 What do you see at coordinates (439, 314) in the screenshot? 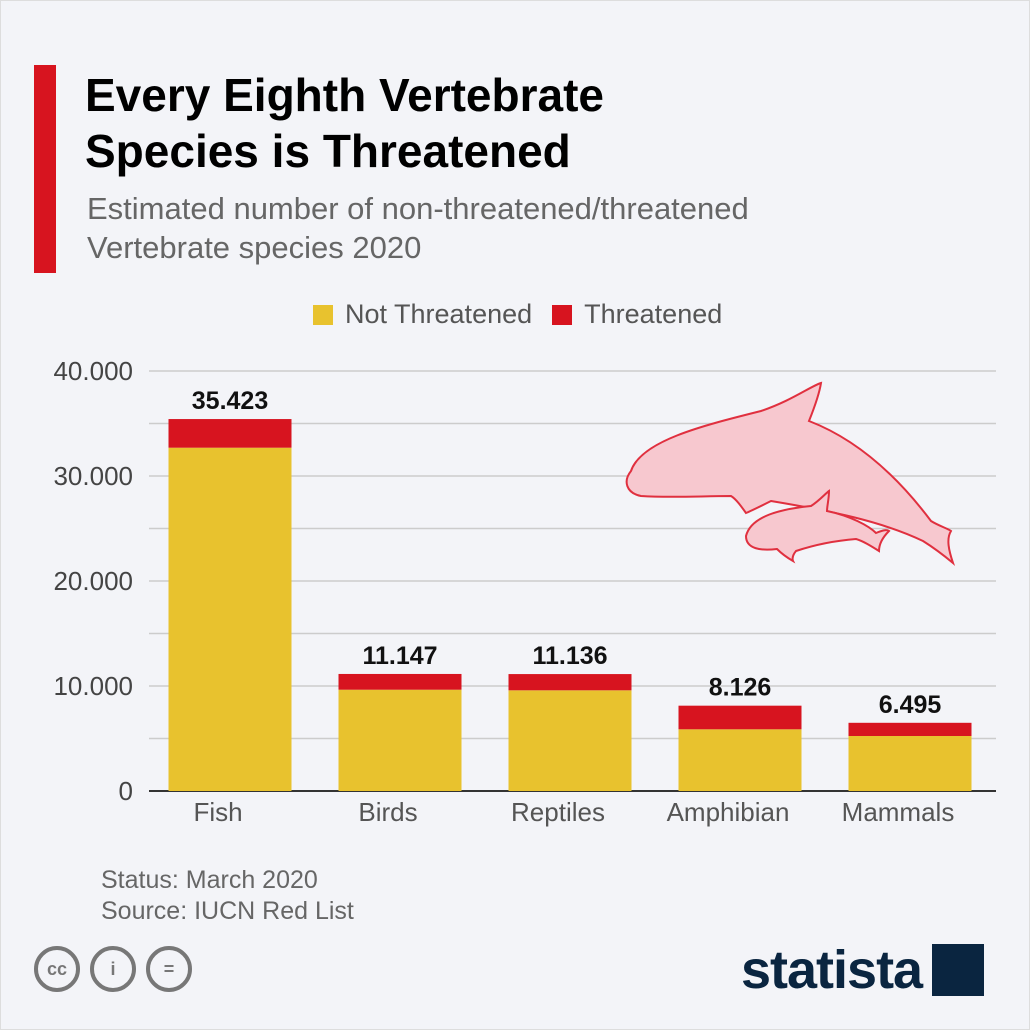
I see `legend-label: Not Threatened` at bounding box center [439, 314].